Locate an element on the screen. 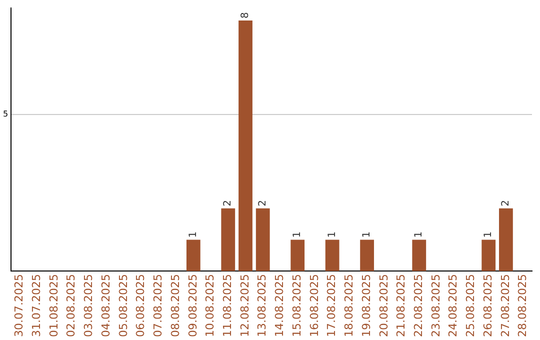 The height and width of the screenshot is (340, 540). x-tick-label: 25.08.2025 is located at coordinates (471, 306).